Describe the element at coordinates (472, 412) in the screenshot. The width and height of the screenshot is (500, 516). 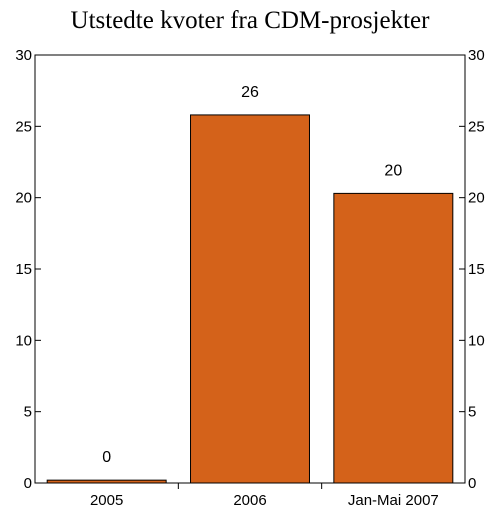
I see `y-tick-label-right: 5` at that location.